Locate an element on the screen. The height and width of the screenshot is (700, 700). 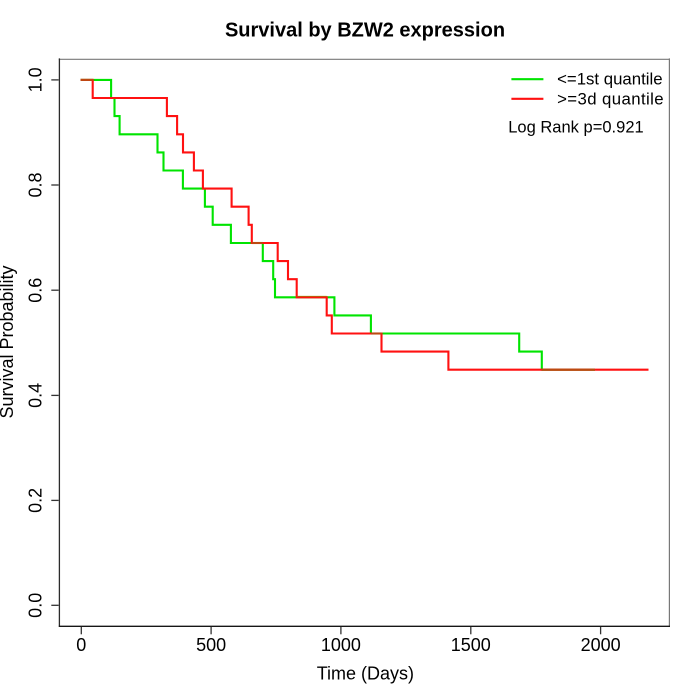
svg-text: Survival Probability is located at coordinates (8, 341).